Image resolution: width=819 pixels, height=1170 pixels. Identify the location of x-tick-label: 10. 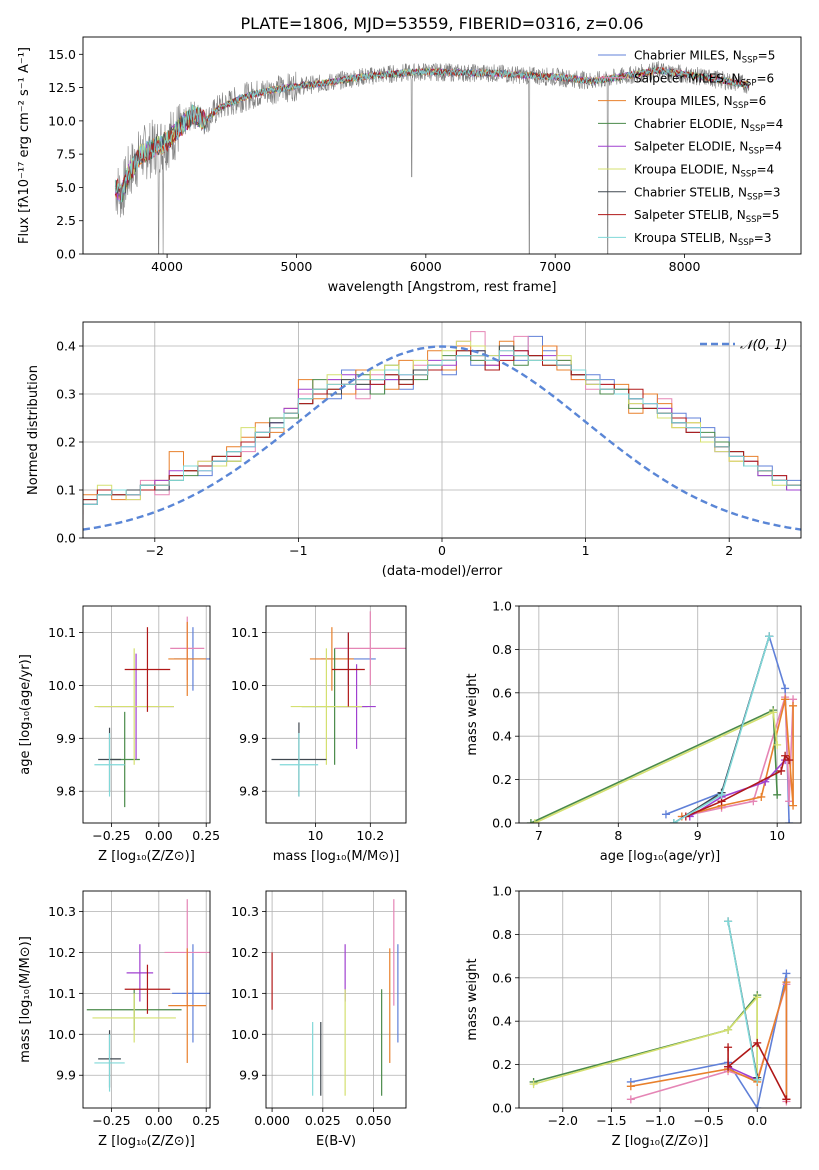
(315, 835).